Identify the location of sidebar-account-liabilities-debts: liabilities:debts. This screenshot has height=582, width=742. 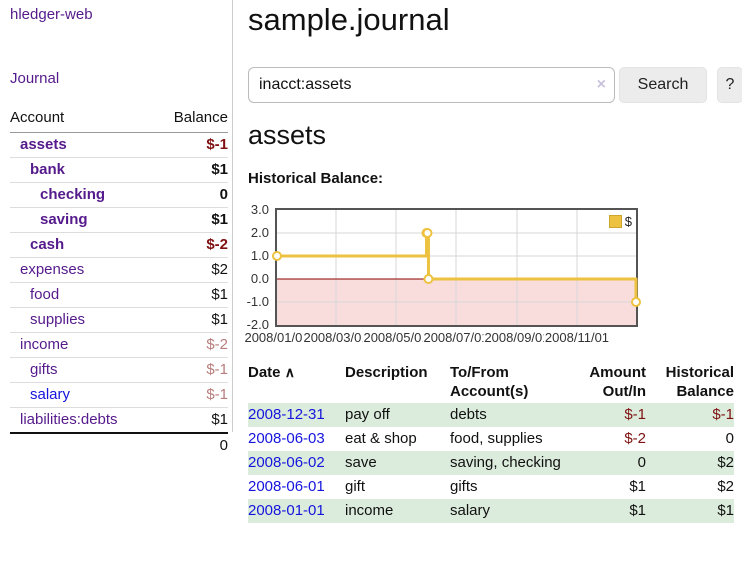
(69, 419).